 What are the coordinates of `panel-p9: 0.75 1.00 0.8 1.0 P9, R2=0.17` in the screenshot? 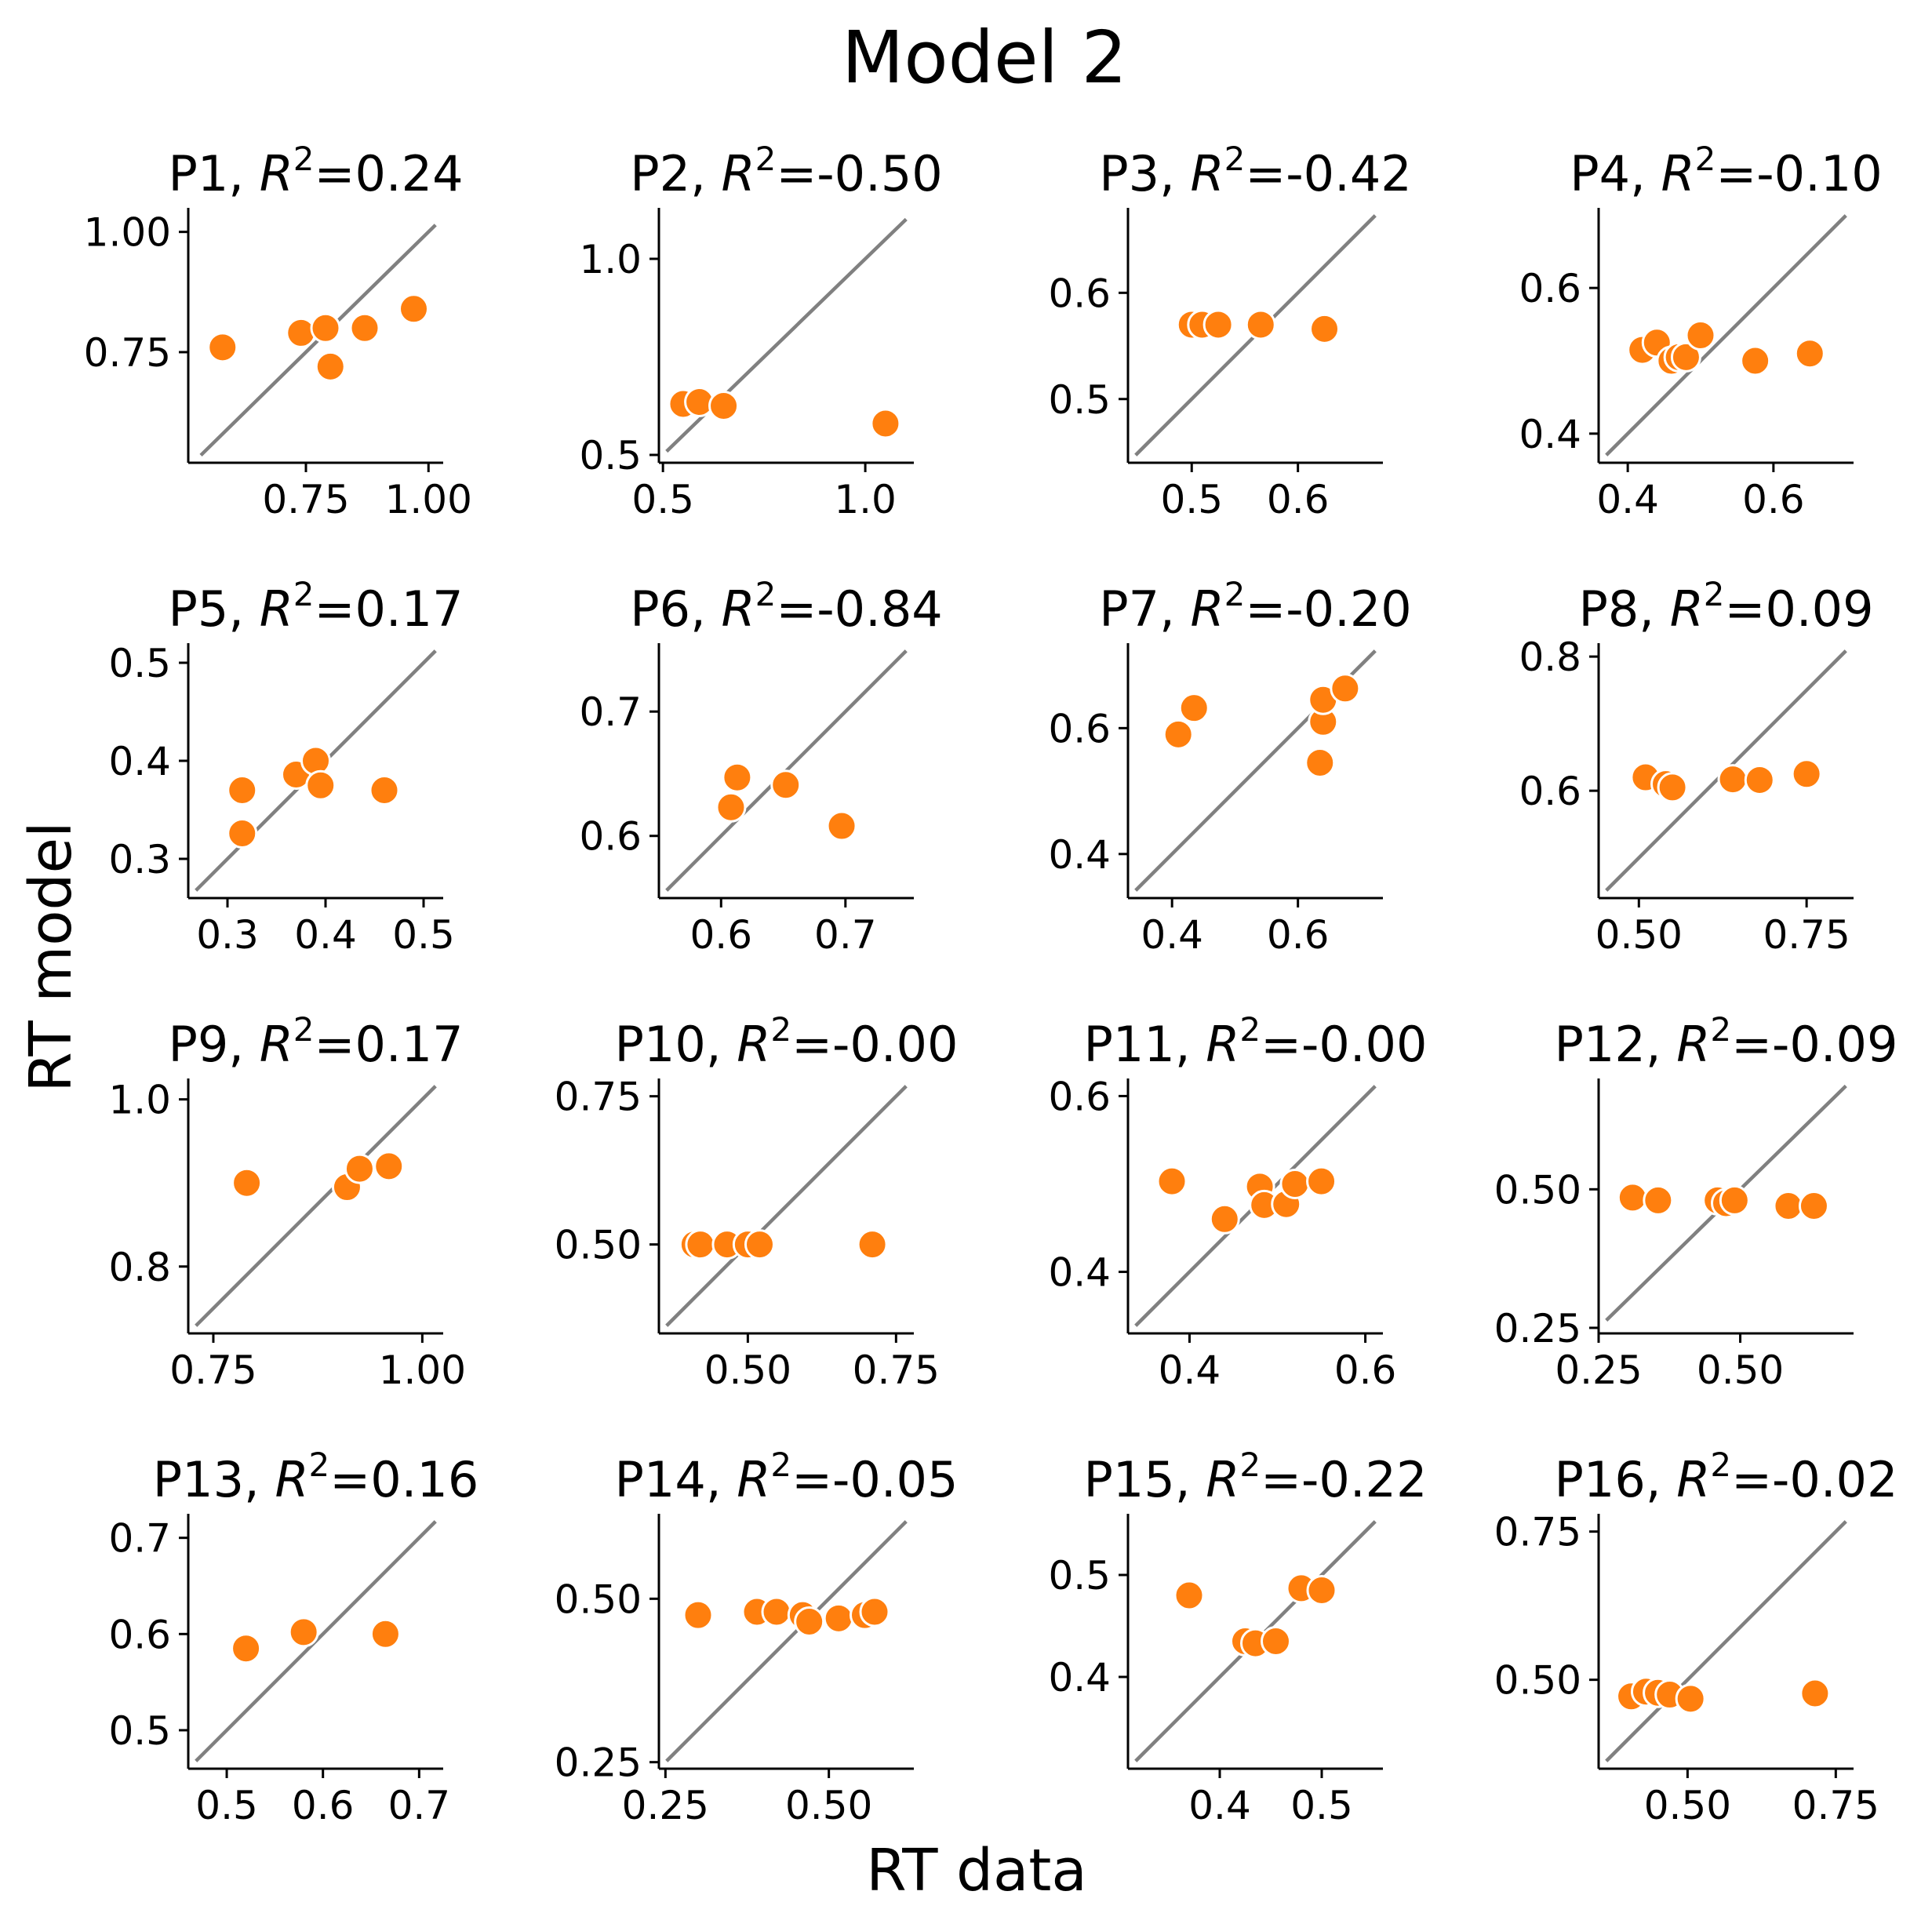 It's located at (287, 1201).